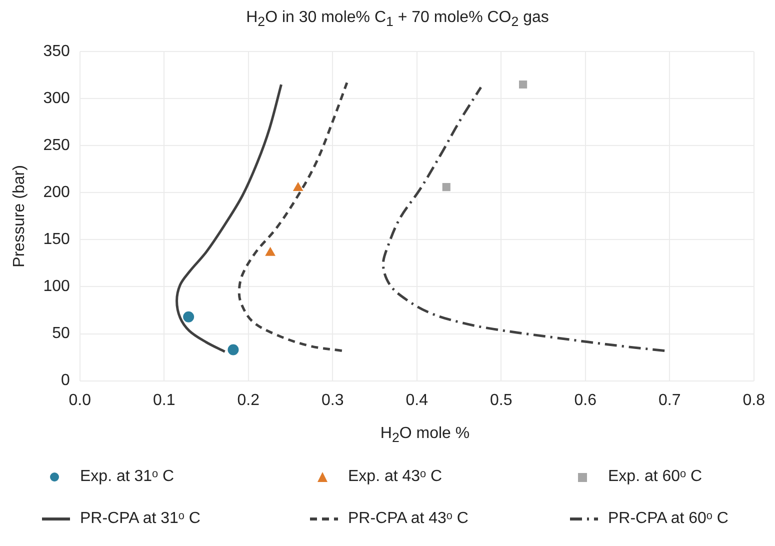 The width and height of the screenshot is (775, 546). I want to click on legend-label: PR-CPA at 43ᵒ C, so click(408, 519).